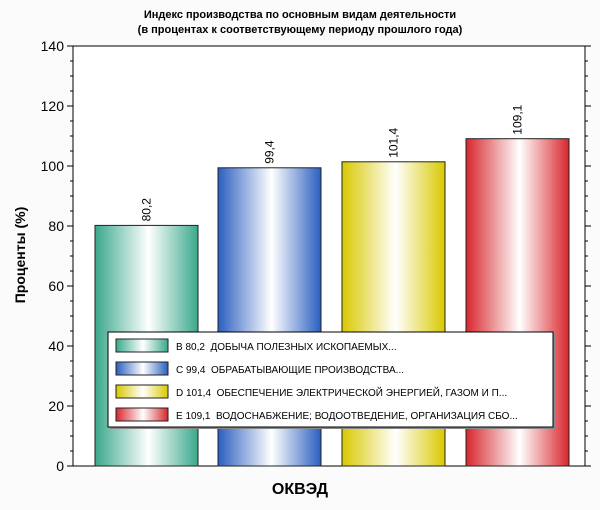 Image resolution: width=600 pixels, height=510 pixels. I want to click on y-tick-label: 60, so click(56, 286).